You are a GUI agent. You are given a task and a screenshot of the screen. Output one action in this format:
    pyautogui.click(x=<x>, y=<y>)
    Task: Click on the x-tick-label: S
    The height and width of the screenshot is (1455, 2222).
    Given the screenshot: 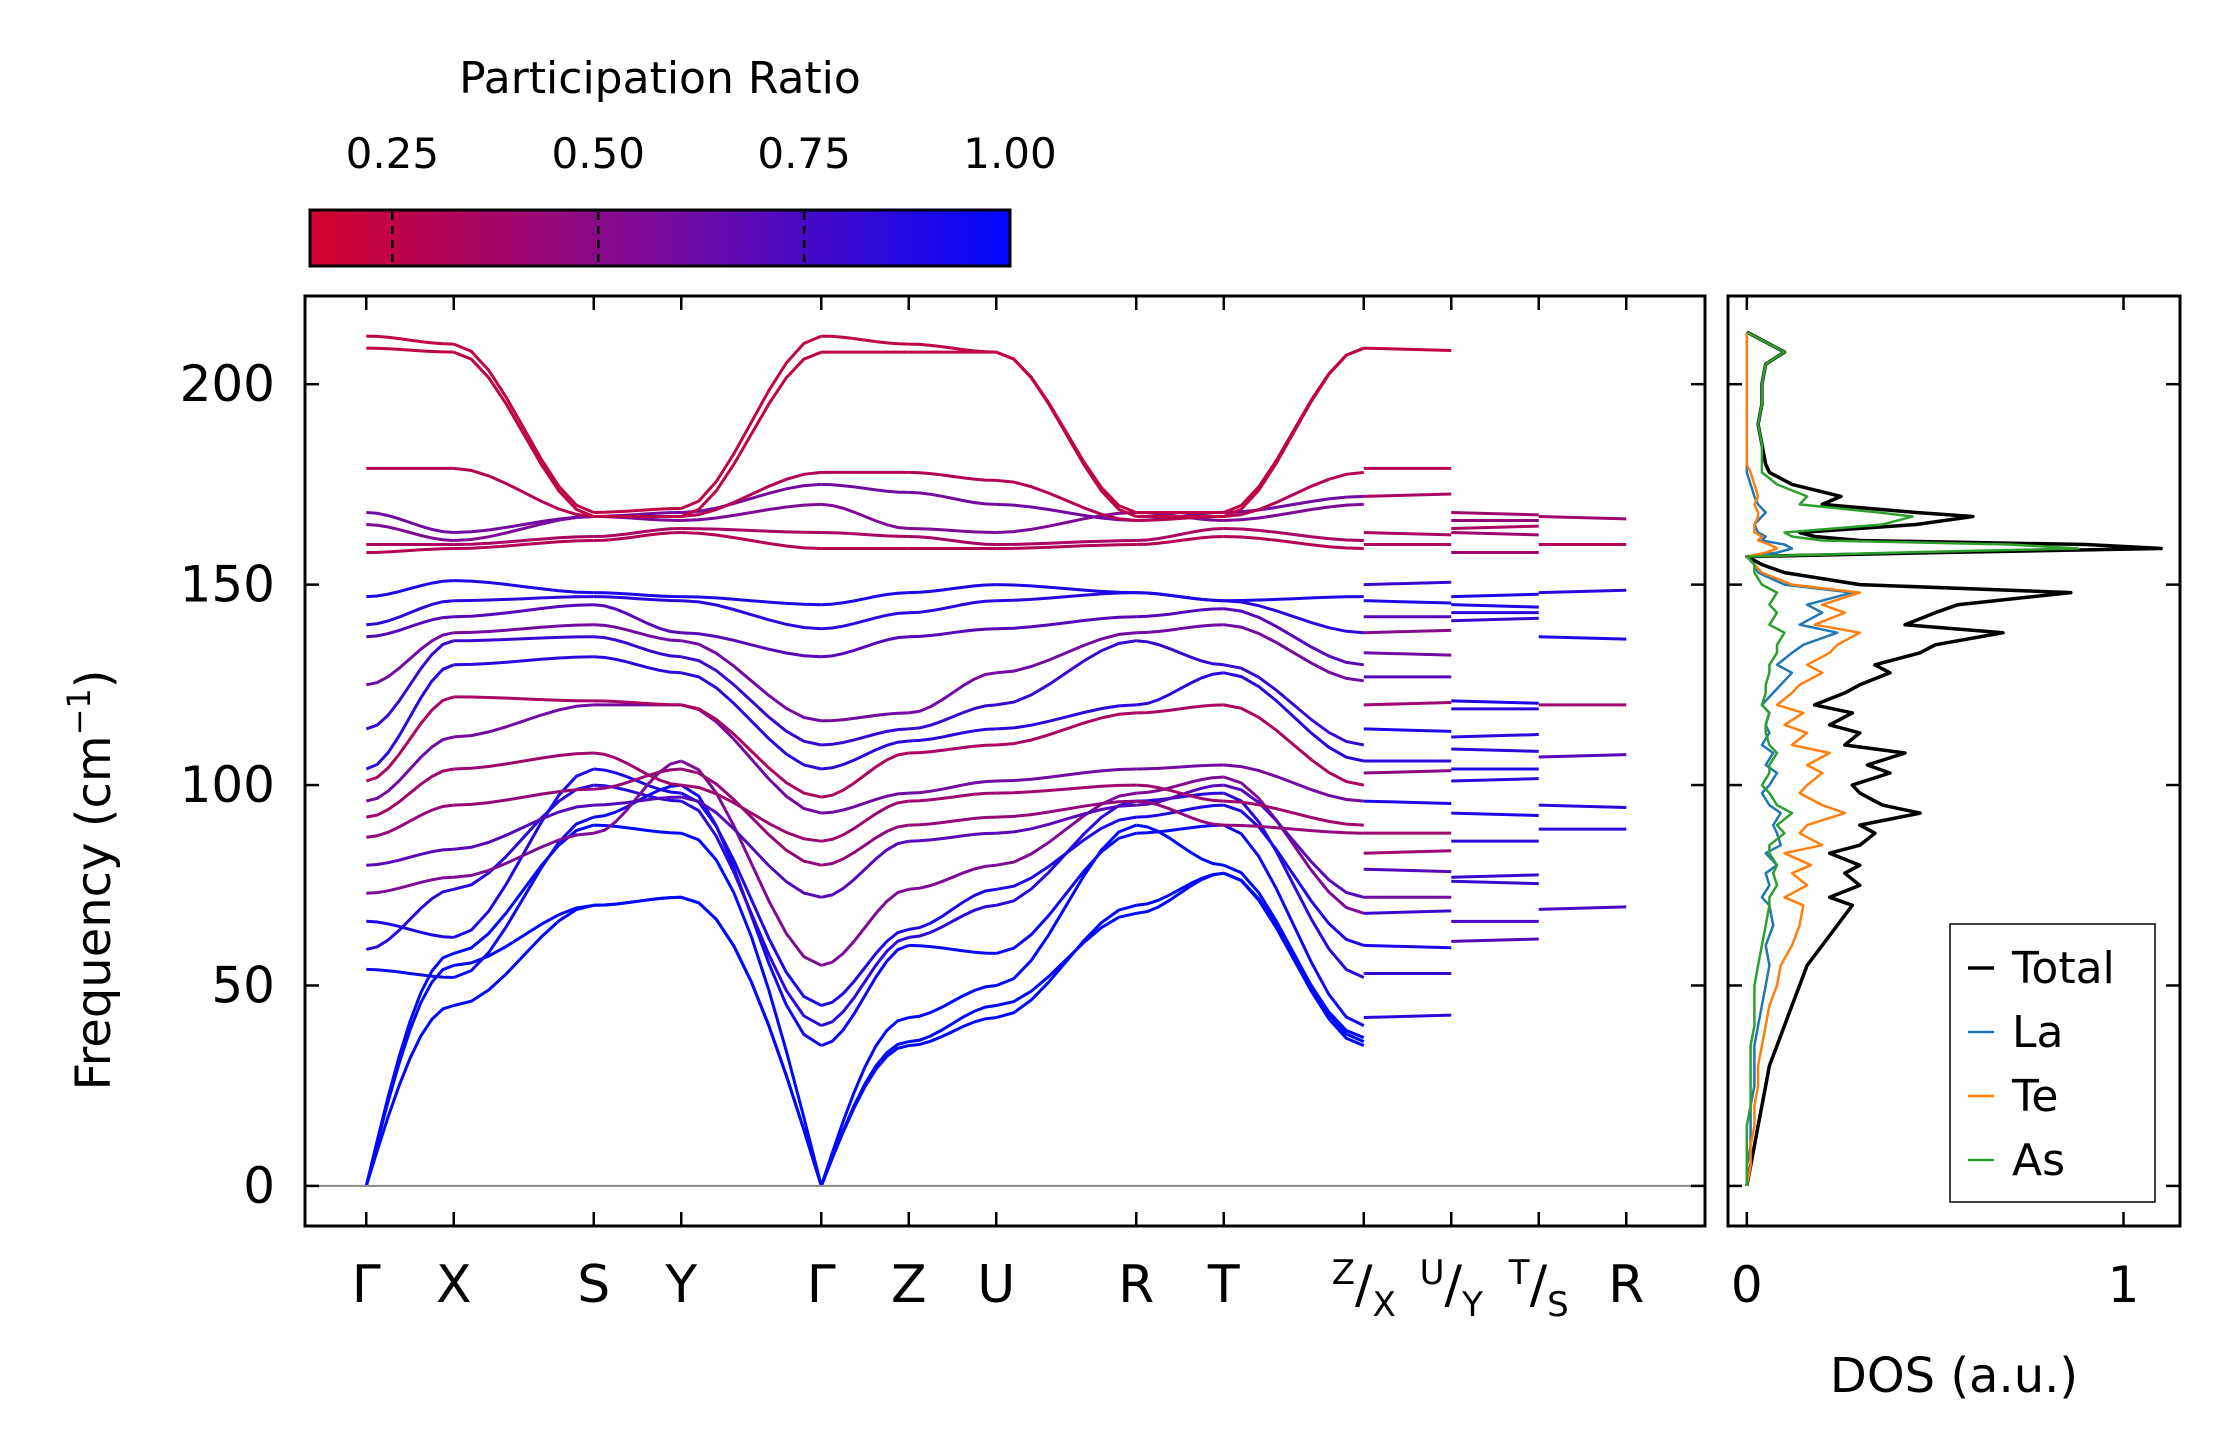 What is the action you would take?
    pyautogui.click(x=593, y=1285)
    